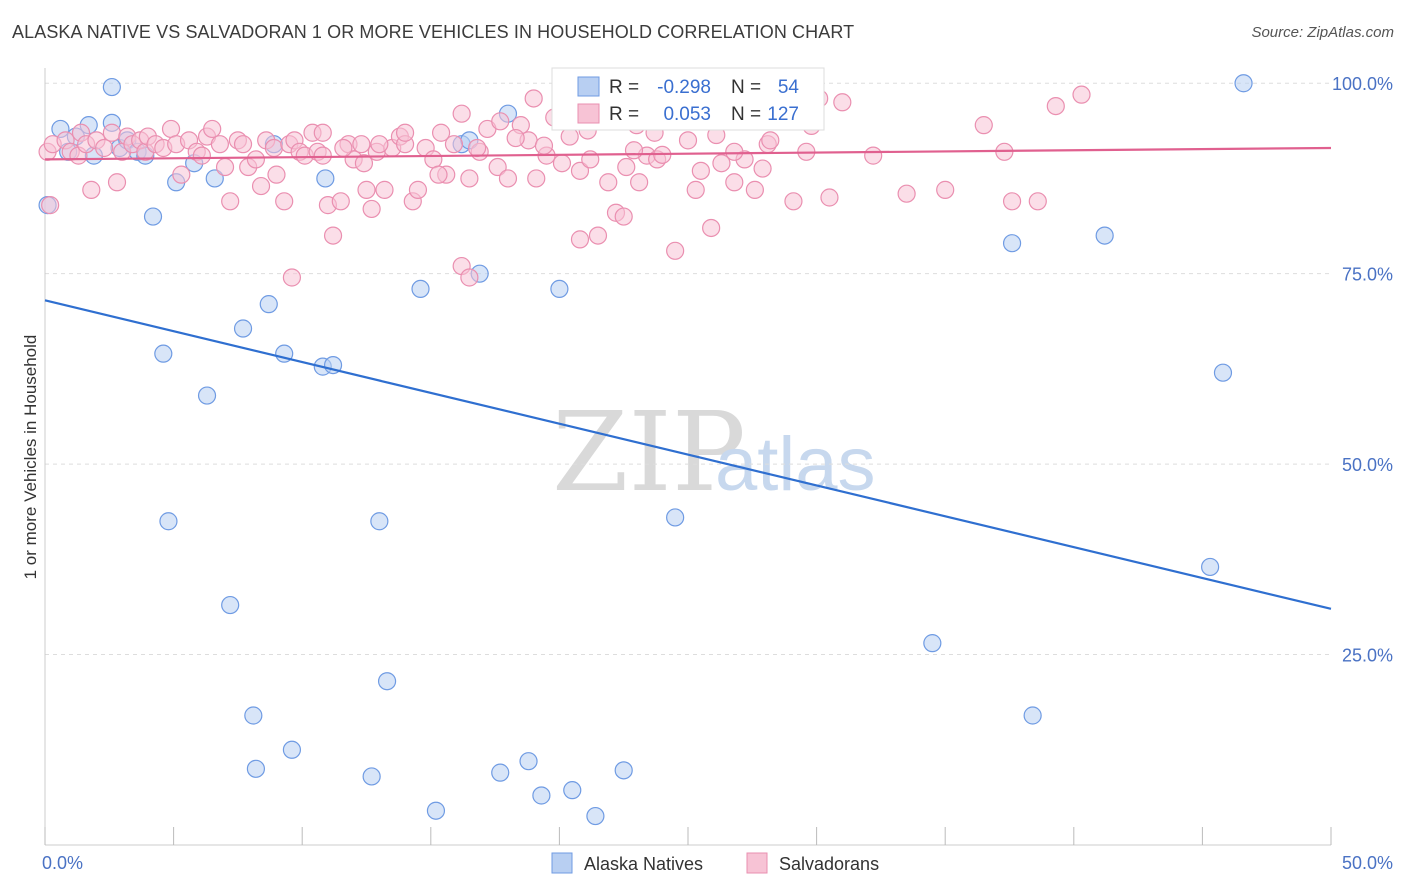 Image resolution: width=1406 pixels, height=892 pixels. Describe the element at coordinates (789, 87) in the screenshot. I see `stats-n-value-alaska: 54` at that location.